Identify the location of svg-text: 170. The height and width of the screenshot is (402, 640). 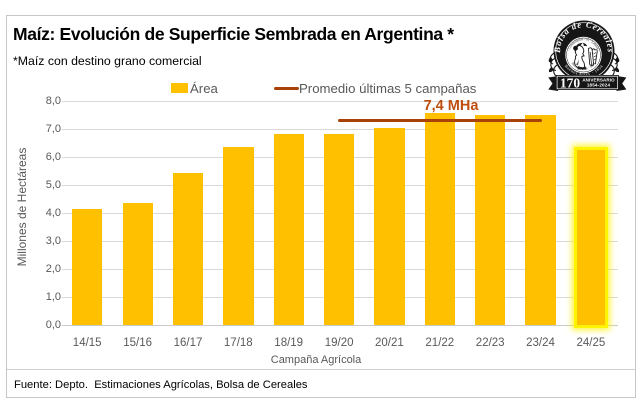
(570, 83).